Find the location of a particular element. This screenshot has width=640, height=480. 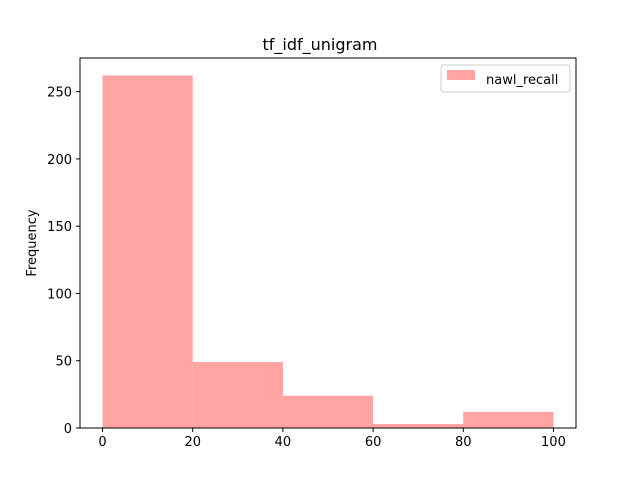

y-tick-label: 250 is located at coordinates (59, 93).